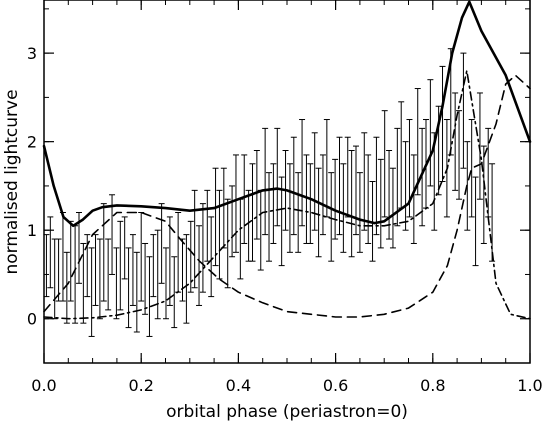 Image resolution: width=545 pixels, height=422 pixels. I want to click on y-tick-label: 0, so click(32, 319).